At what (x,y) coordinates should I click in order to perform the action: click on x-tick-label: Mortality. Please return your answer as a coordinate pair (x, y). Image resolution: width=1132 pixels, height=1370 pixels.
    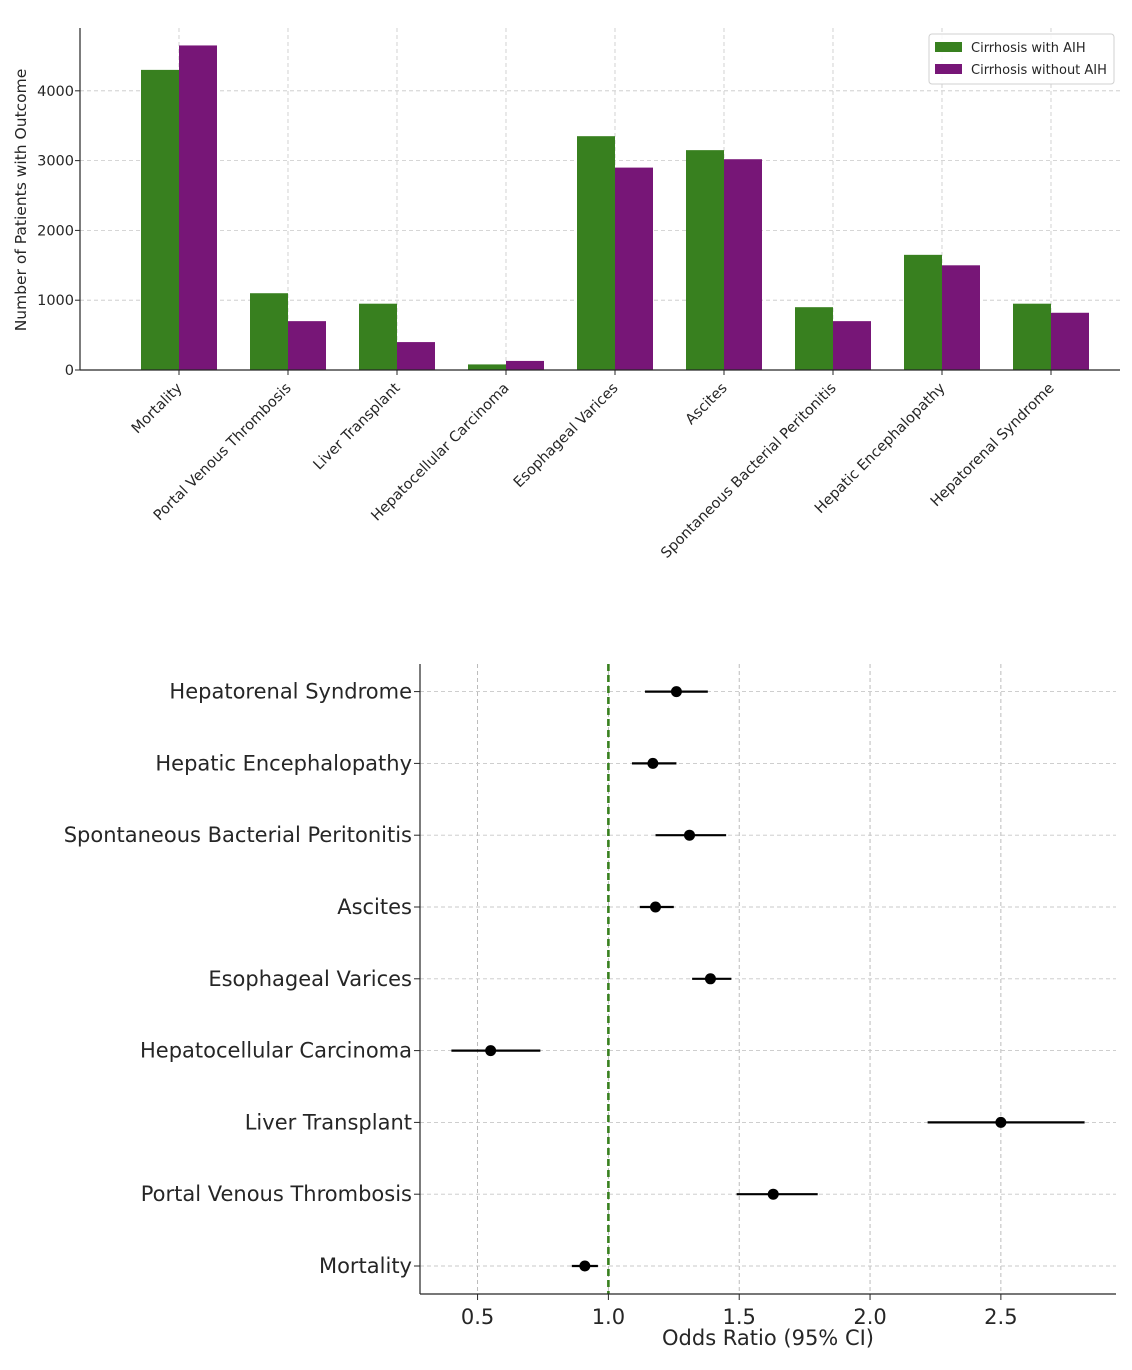
    Looking at the image, I should click on (157, 408).